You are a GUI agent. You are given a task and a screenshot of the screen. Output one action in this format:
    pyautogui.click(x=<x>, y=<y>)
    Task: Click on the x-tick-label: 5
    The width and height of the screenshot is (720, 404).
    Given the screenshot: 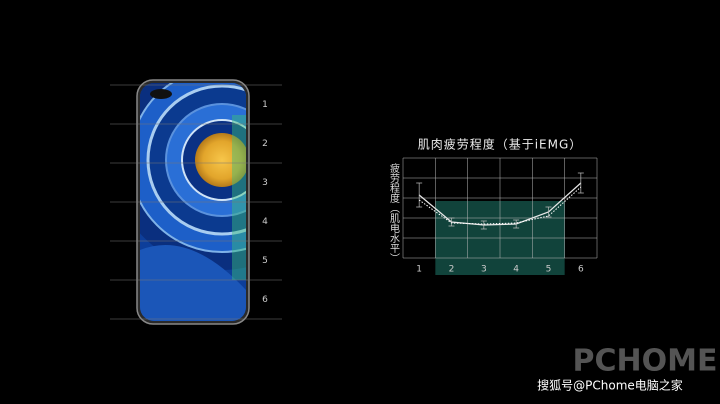 What is the action you would take?
    pyautogui.click(x=549, y=270)
    